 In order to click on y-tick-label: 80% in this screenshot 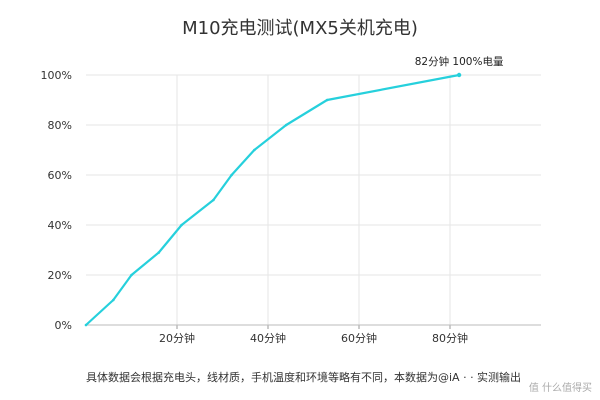, I will do `click(60, 125)`.